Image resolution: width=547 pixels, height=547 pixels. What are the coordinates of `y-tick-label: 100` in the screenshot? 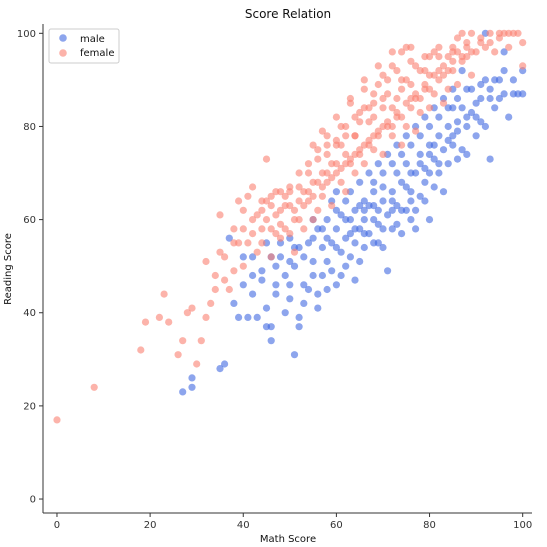 It's located at (26, 34).